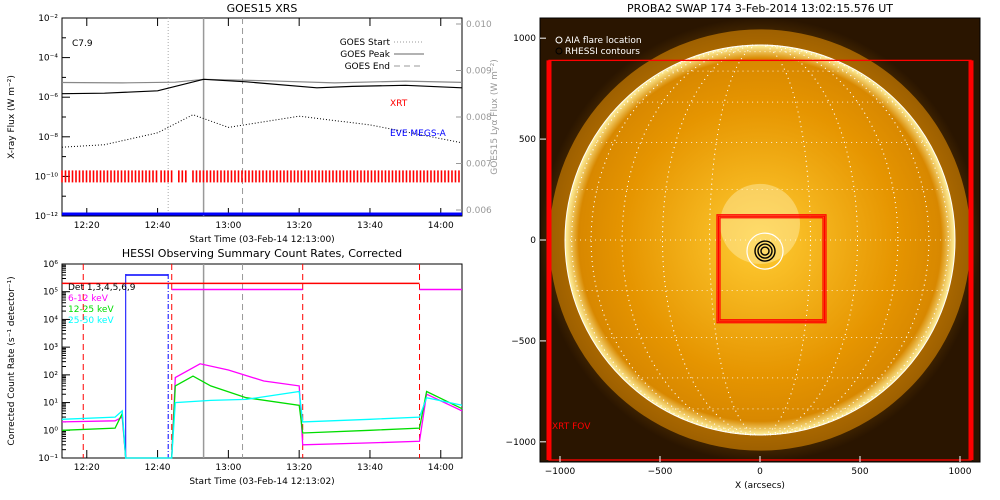  I want to click on swap-ytick-label: 1000, so click(524, 39).